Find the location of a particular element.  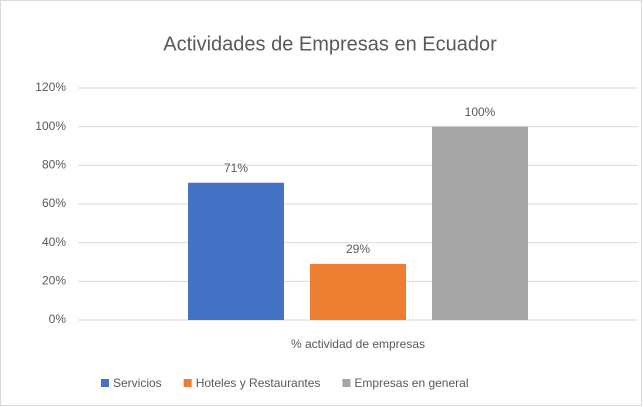

x-tick-label: % actividad de empresas is located at coordinates (358, 344).